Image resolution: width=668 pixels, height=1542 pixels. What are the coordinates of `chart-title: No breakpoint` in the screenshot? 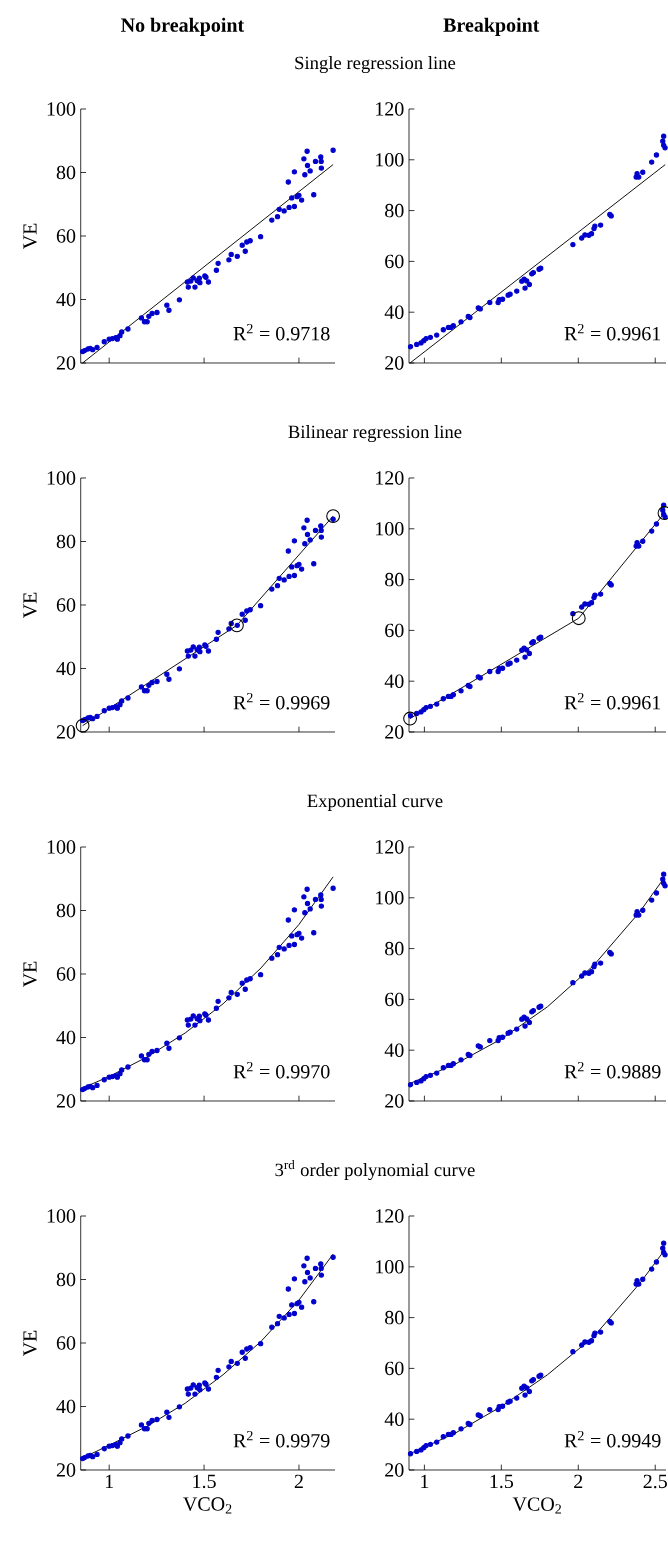 It's located at (183, 26).